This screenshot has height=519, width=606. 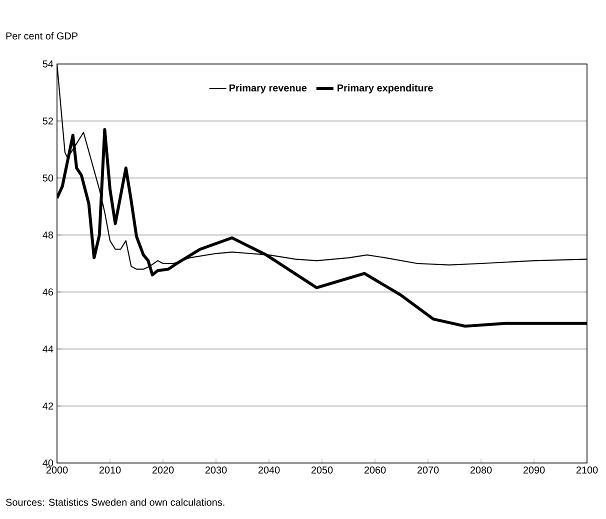 I want to click on x-tick-label: 2100, so click(x=587, y=470).